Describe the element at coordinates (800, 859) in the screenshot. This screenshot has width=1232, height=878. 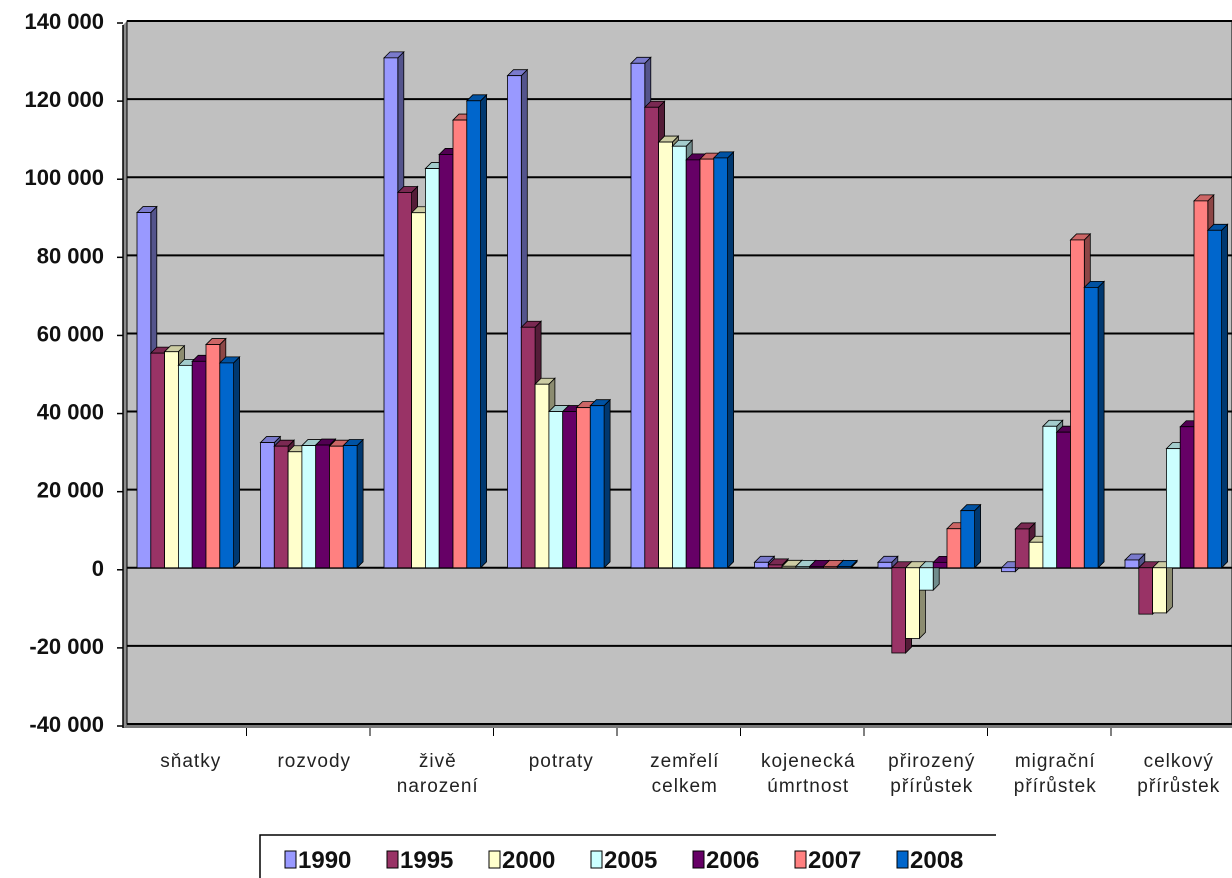
I see `legend-swatch-2007` at that location.